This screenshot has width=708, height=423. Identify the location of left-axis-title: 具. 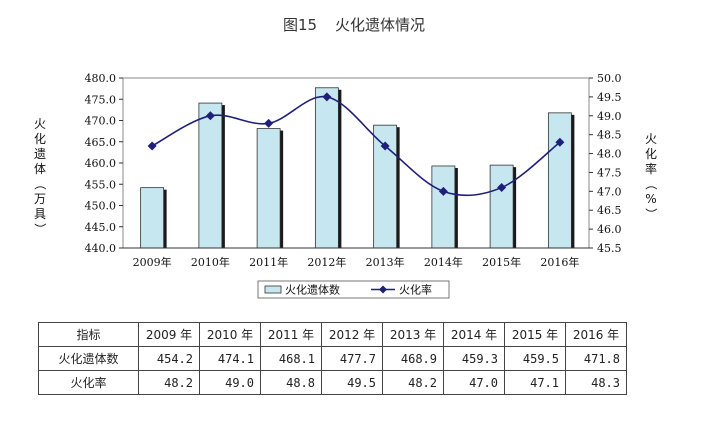
(40, 214).